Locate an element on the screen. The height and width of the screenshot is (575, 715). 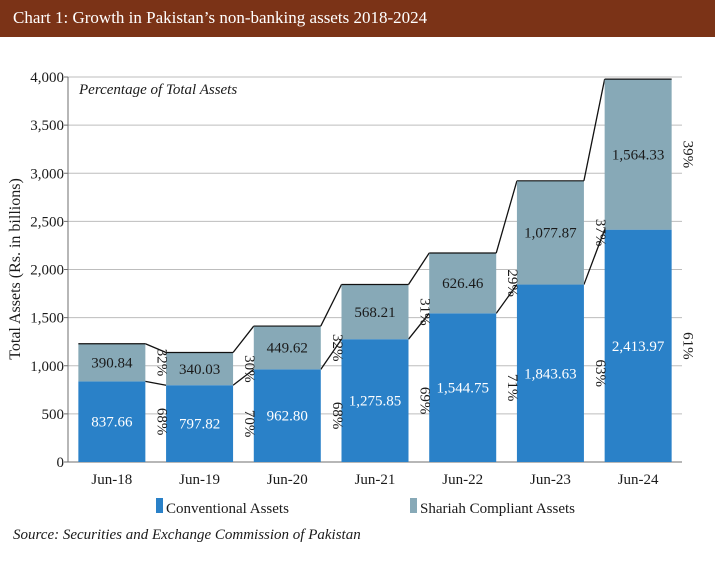
y-tick-label: 2,000 is located at coordinates (47, 271).